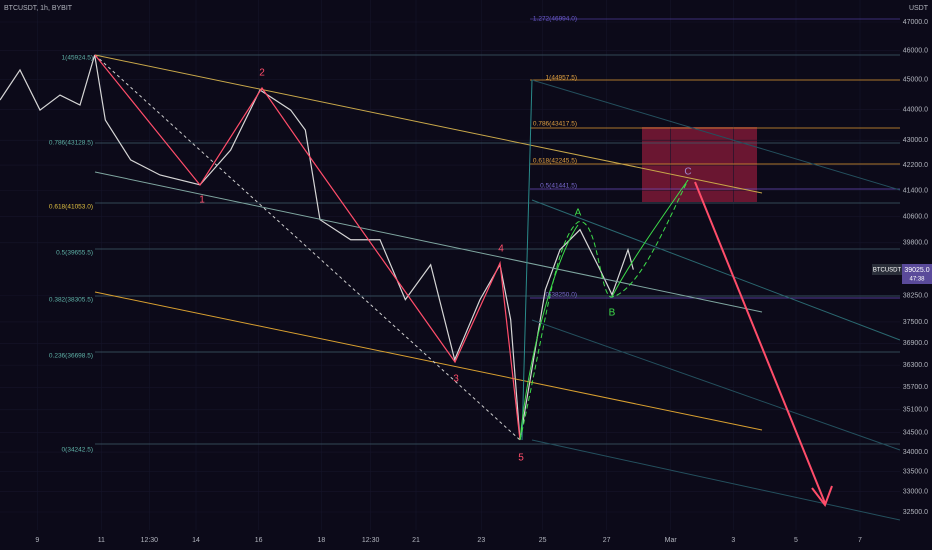 Image resolution: width=932 pixels, height=550 pixels. What do you see at coordinates (607, 540) in the screenshot?
I see `x-tick-label: 27` at bounding box center [607, 540].